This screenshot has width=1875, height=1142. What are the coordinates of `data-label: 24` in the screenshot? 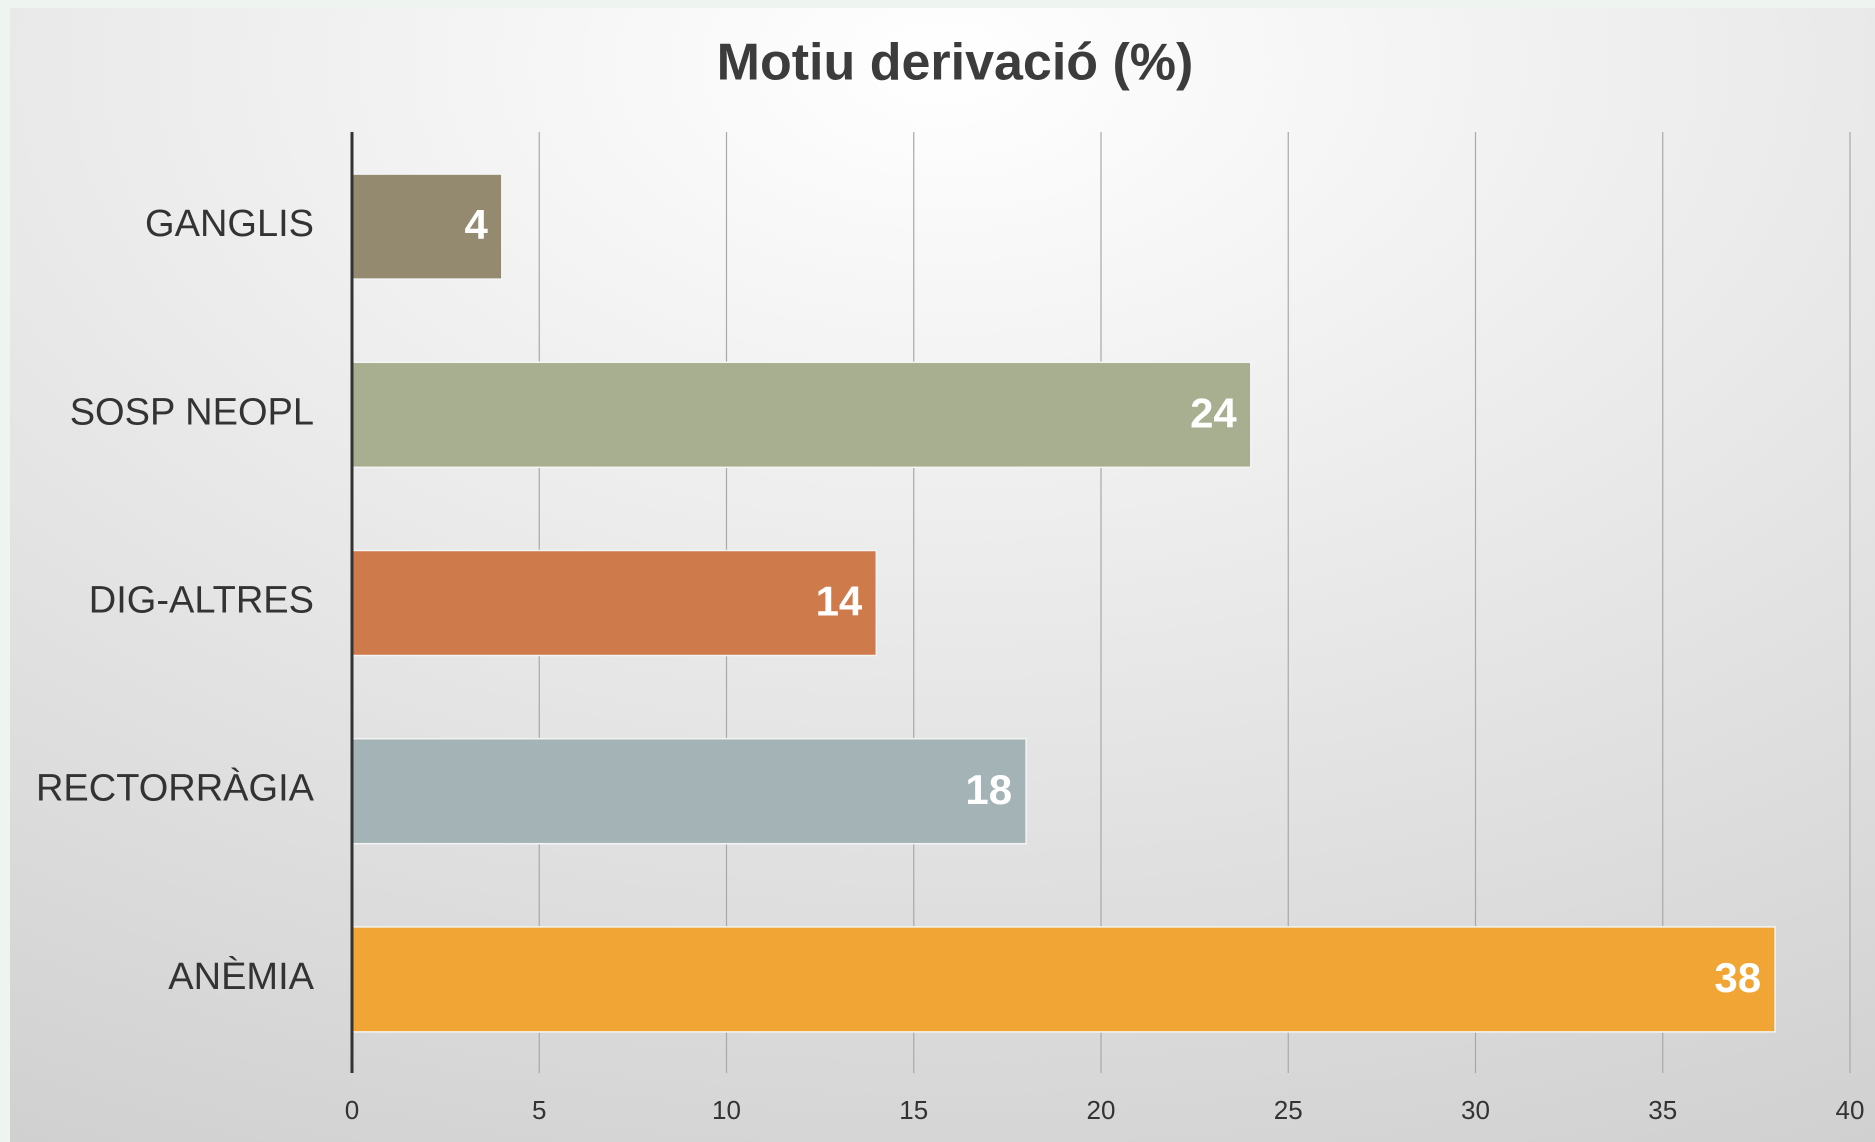 It's located at (1213, 412).